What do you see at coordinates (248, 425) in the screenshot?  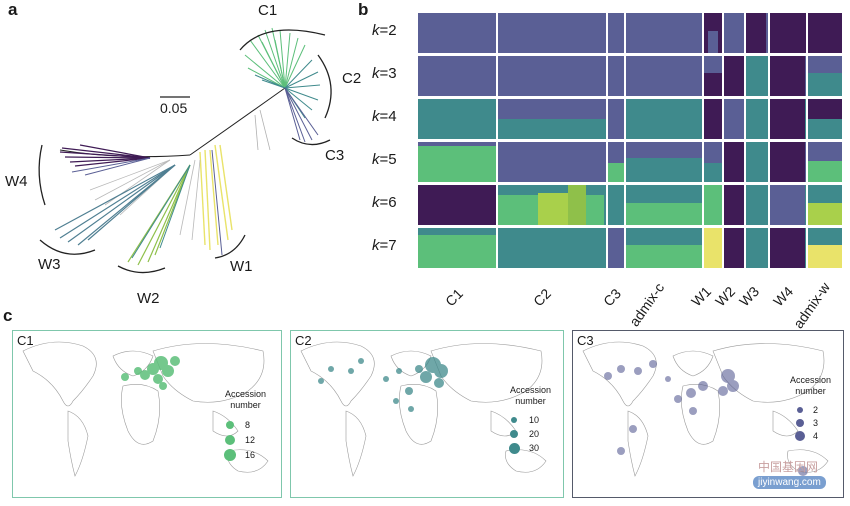 I see `legend-value-c1-1: 8` at bounding box center [248, 425].